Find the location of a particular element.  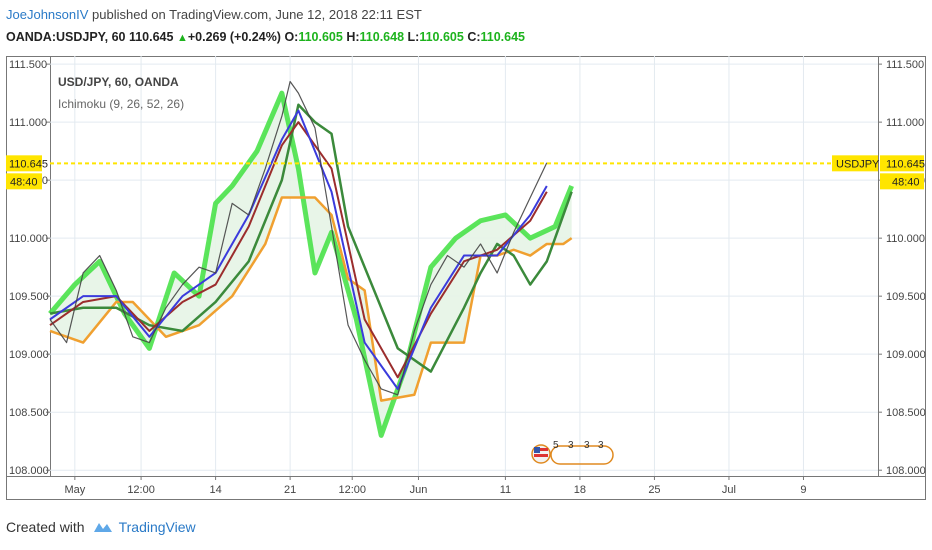

event-count-4: 3 is located at coordinates (601, 445).